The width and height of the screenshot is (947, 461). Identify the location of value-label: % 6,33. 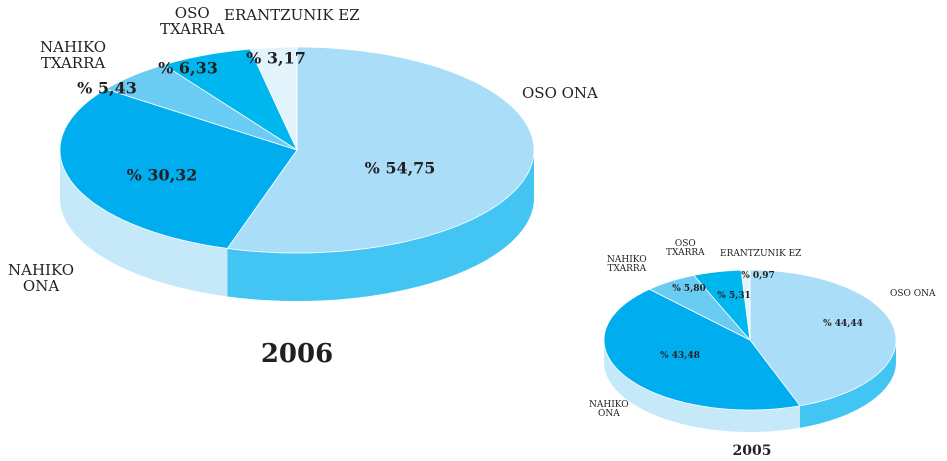
(188, 68).